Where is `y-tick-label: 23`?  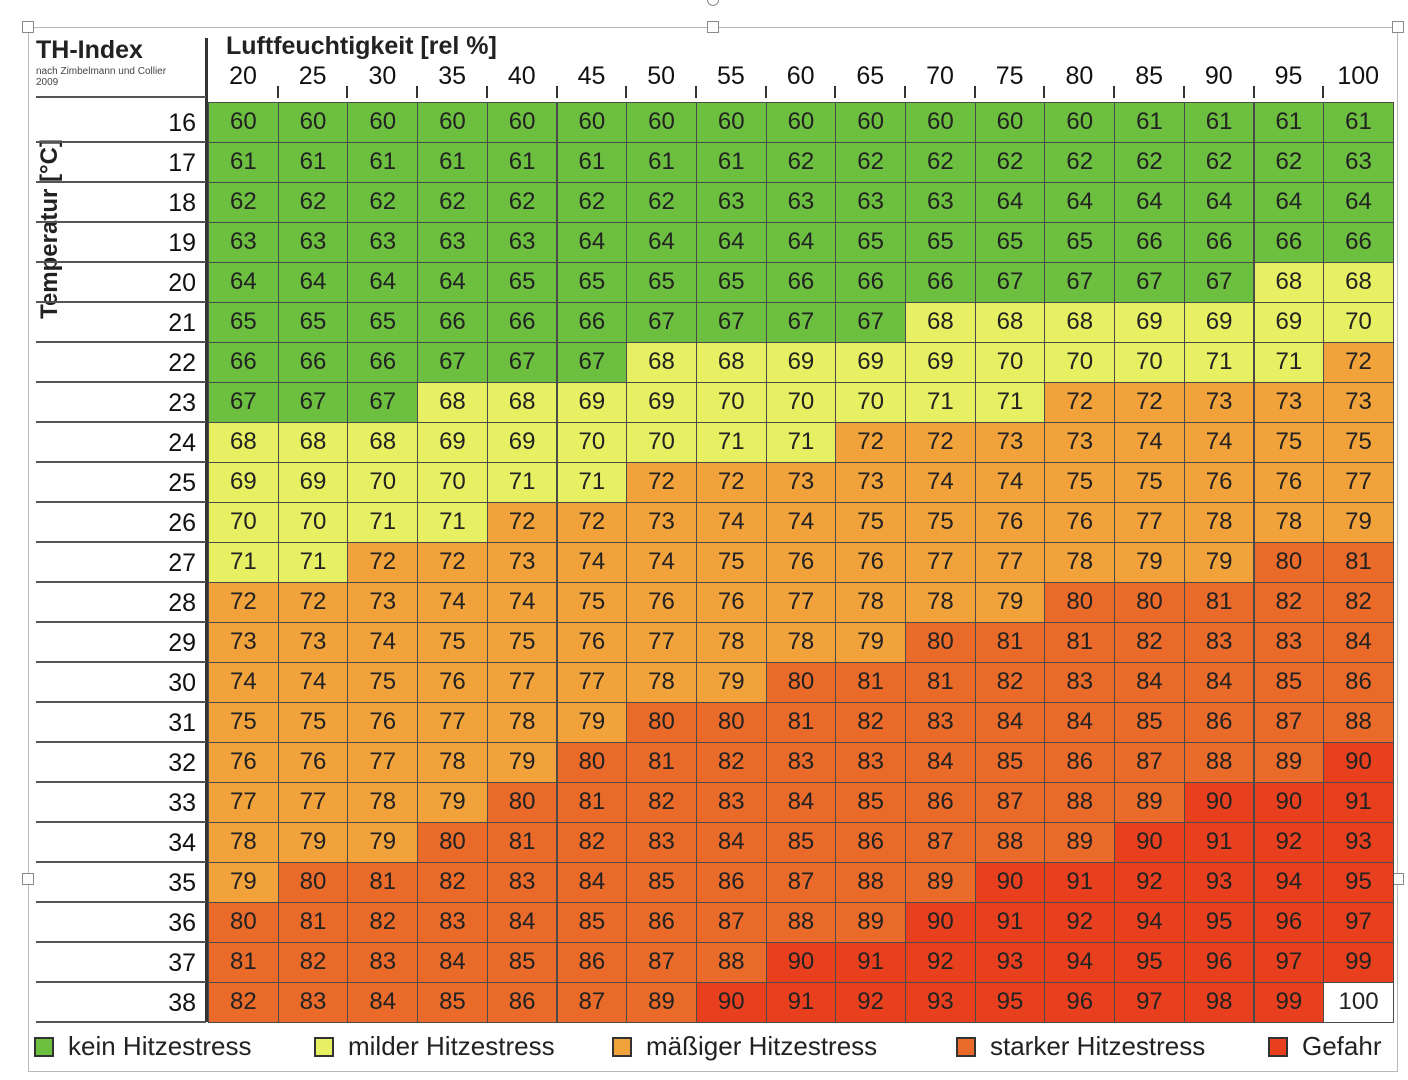 y-tick-label: 23 is located at coordinates (182, 403).